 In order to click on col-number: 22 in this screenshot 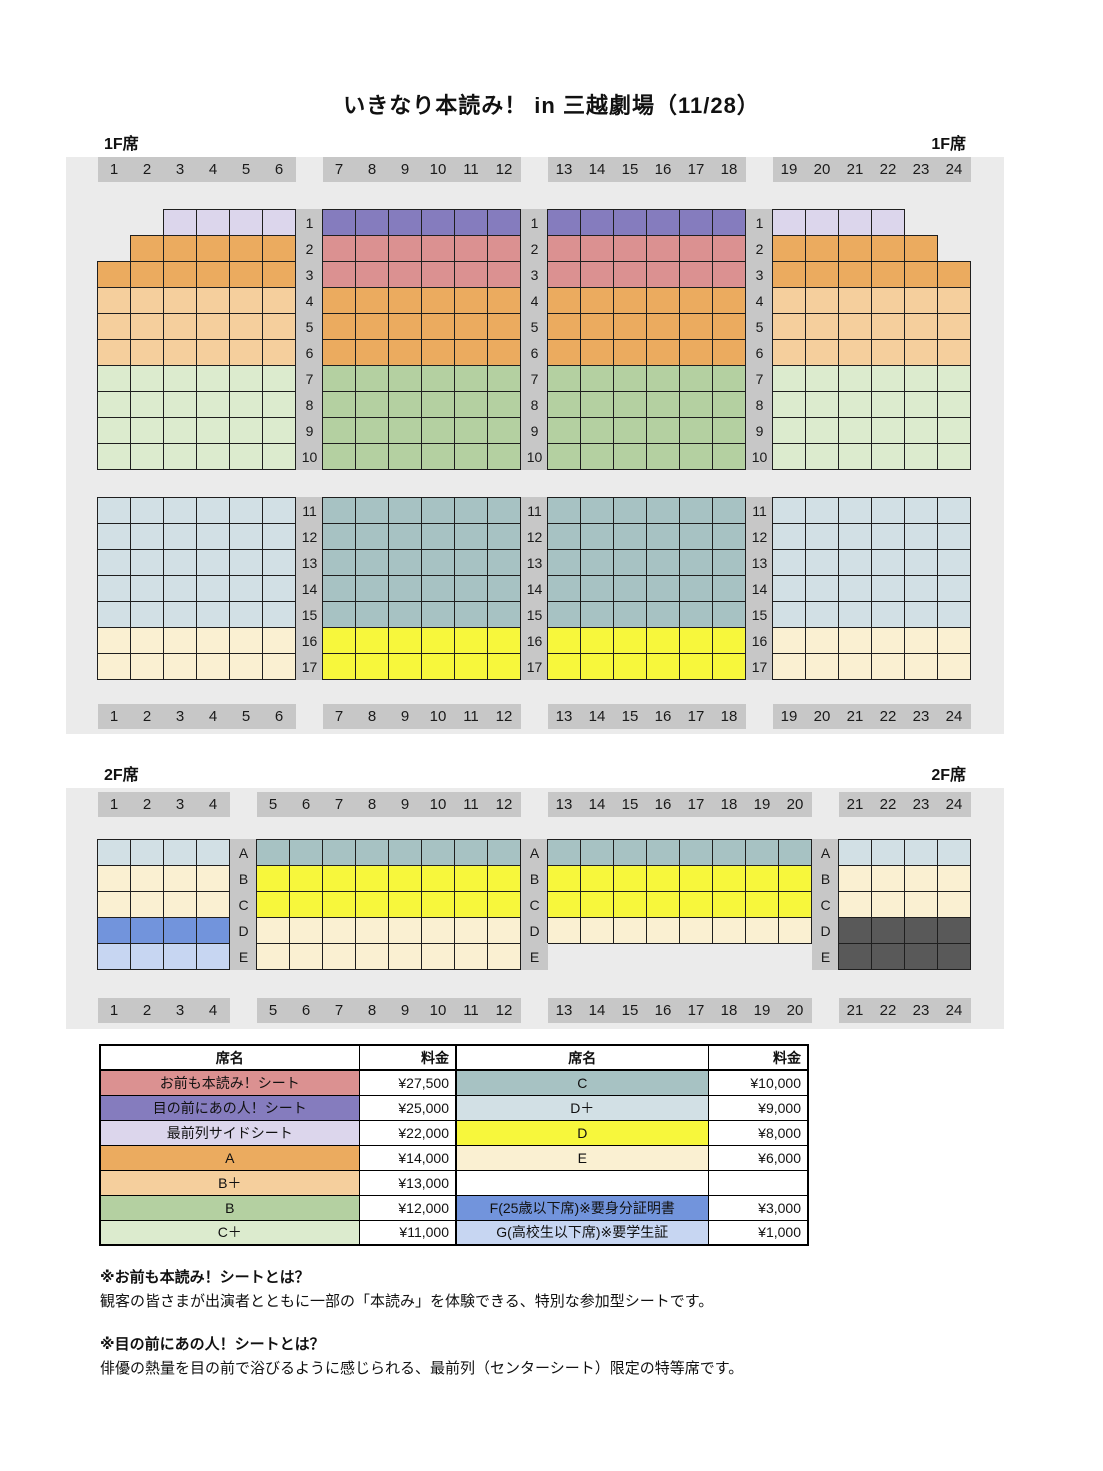, I will do `click(888, 169)`.